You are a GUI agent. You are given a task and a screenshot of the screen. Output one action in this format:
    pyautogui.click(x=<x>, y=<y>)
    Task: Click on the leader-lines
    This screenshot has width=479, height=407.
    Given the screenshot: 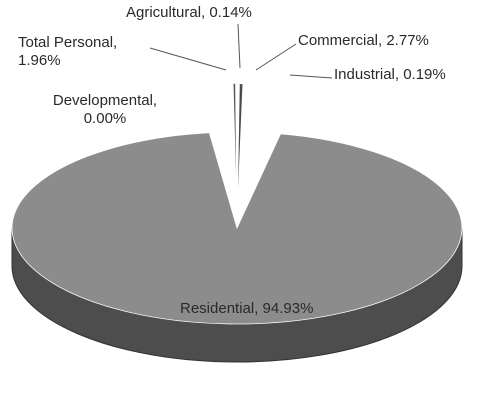 What is the action you would take?
    pyautogui.click(x=241, y=51)
    